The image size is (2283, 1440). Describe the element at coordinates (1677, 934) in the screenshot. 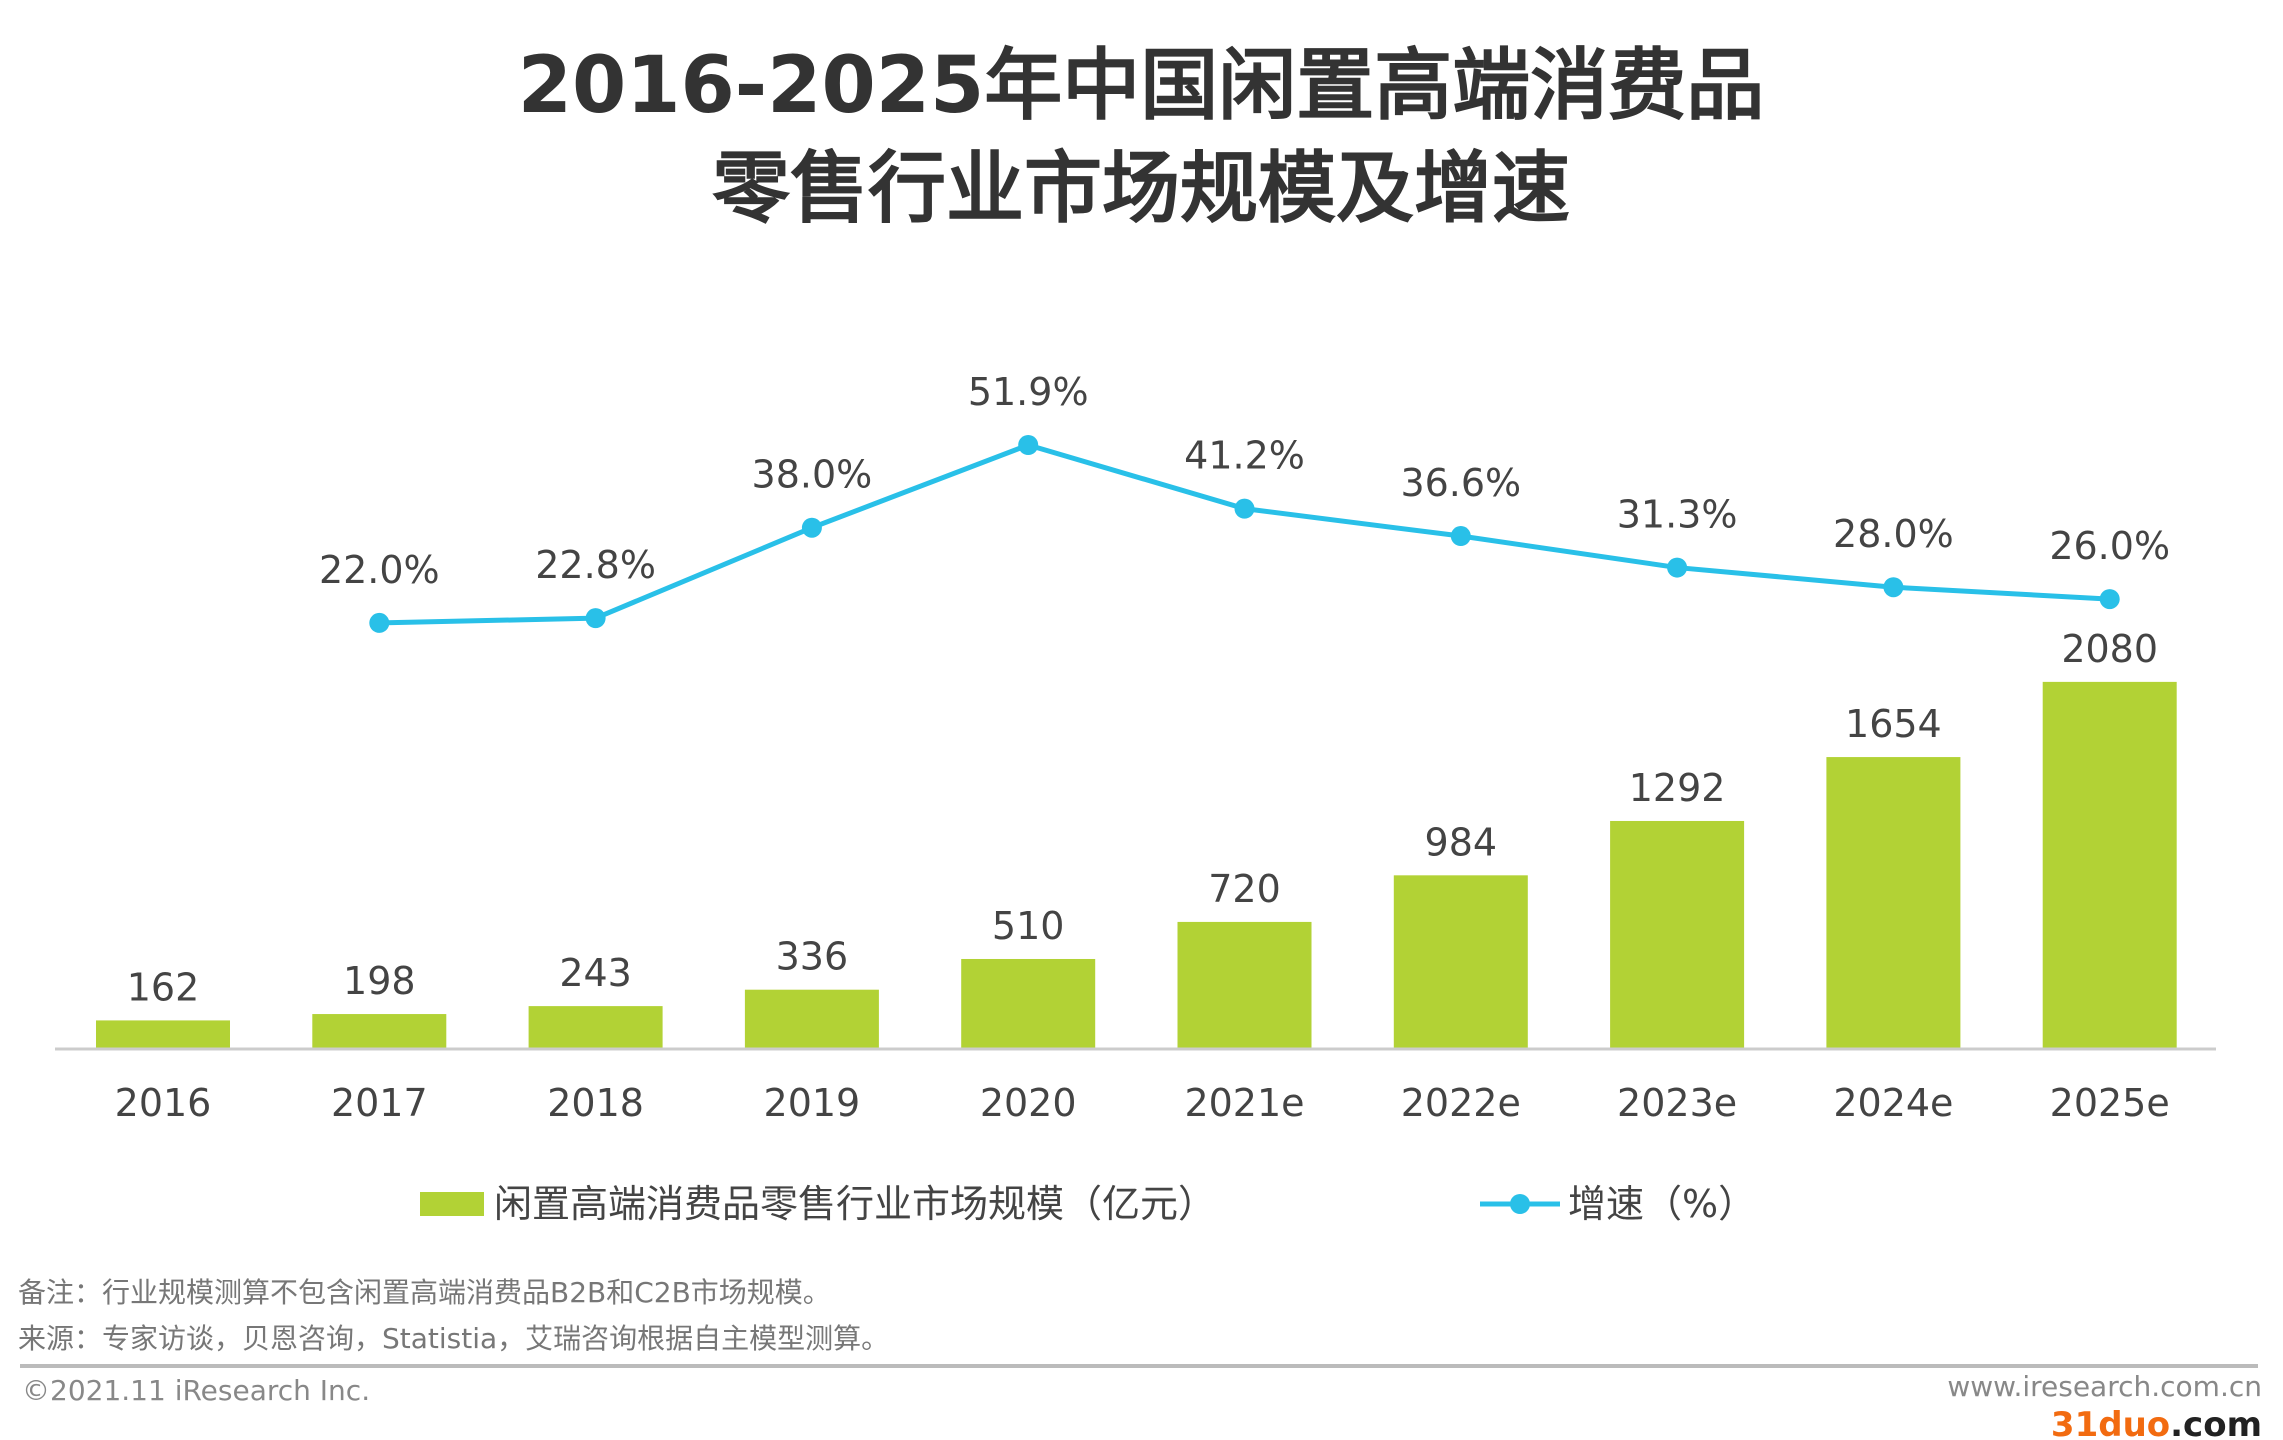

I see `bar-2023e` at that location.